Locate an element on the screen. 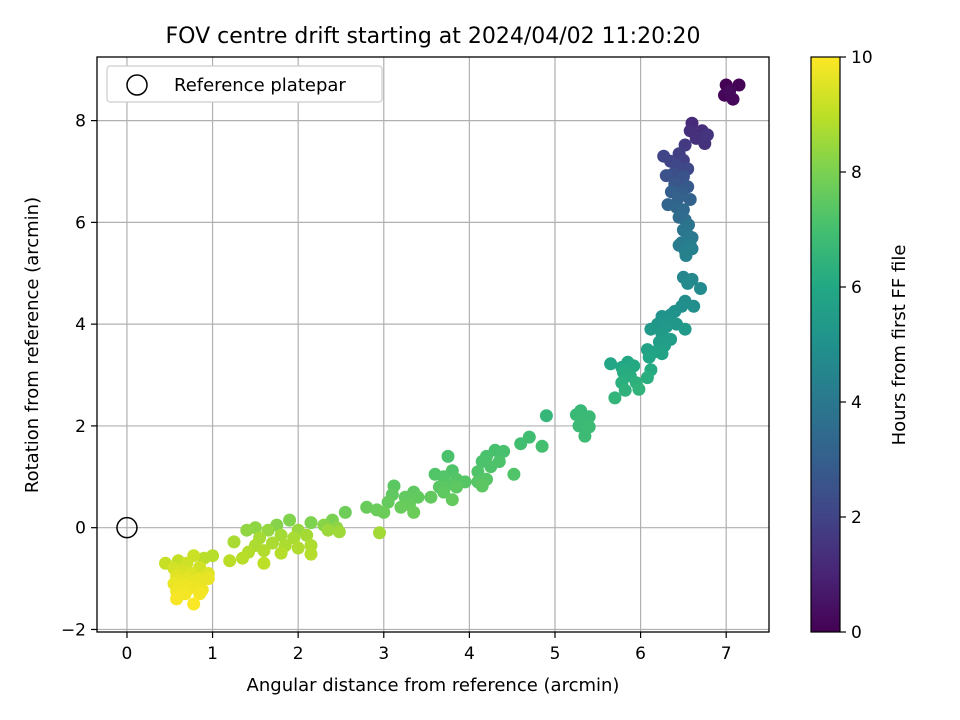 The image size is (960, 720). x-ticks: 0 1 2 3 4 5 6 7 is located at coordinates (427, 648).